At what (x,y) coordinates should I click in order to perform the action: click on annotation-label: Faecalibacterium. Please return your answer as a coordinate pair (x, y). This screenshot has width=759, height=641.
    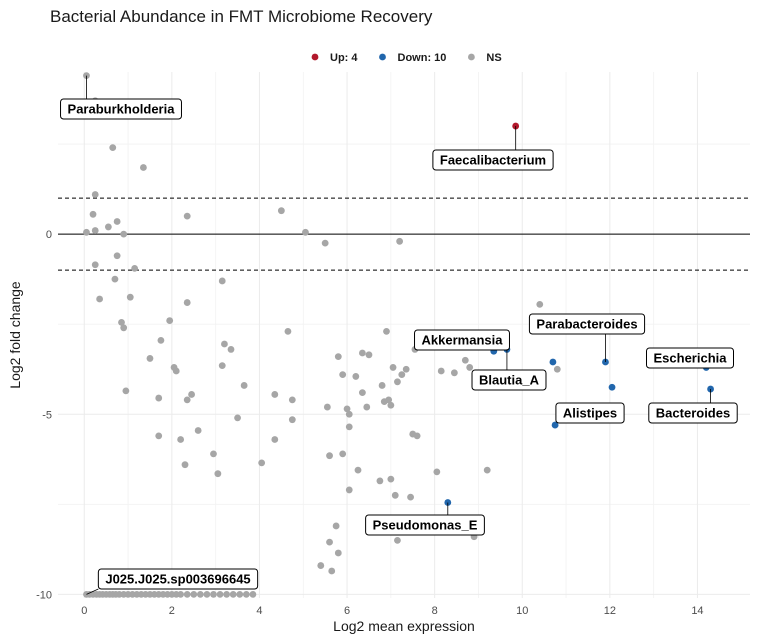
    Looking at the image, I should click on (493, 160).